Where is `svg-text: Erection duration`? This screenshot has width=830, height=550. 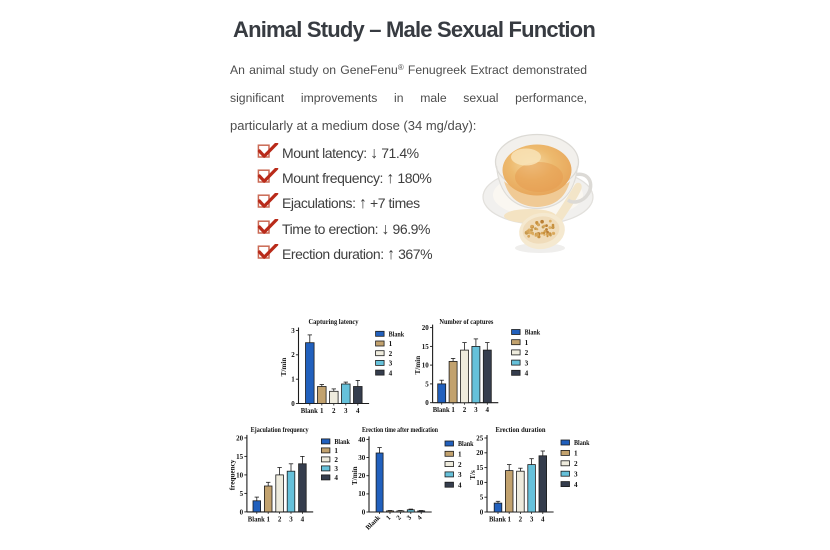 svg-text: Erection duration is located at coordinates (521, 429).